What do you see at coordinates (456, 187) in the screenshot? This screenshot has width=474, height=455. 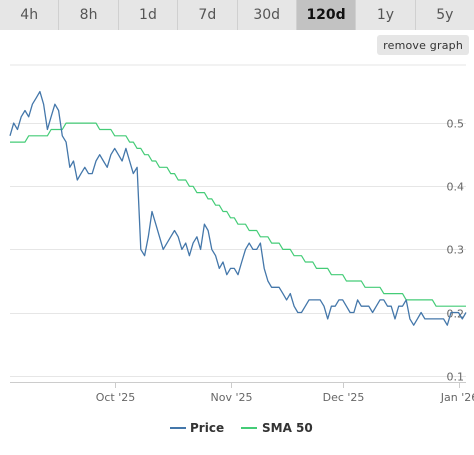 I see `y-tick-label: 0.4` at bounding box center [456, 187].